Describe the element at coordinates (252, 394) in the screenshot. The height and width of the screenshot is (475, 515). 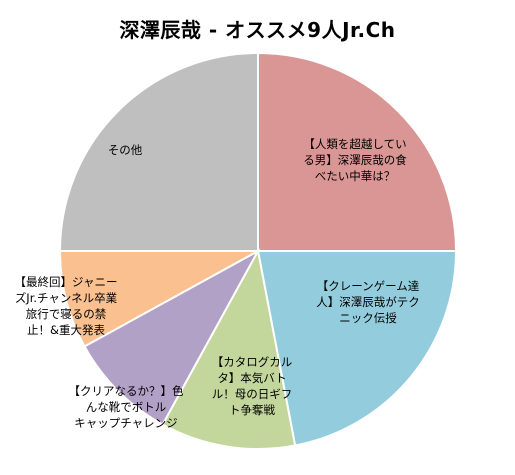
I see `pie-slice-label-line: ル！母の日ギフ` at that location.